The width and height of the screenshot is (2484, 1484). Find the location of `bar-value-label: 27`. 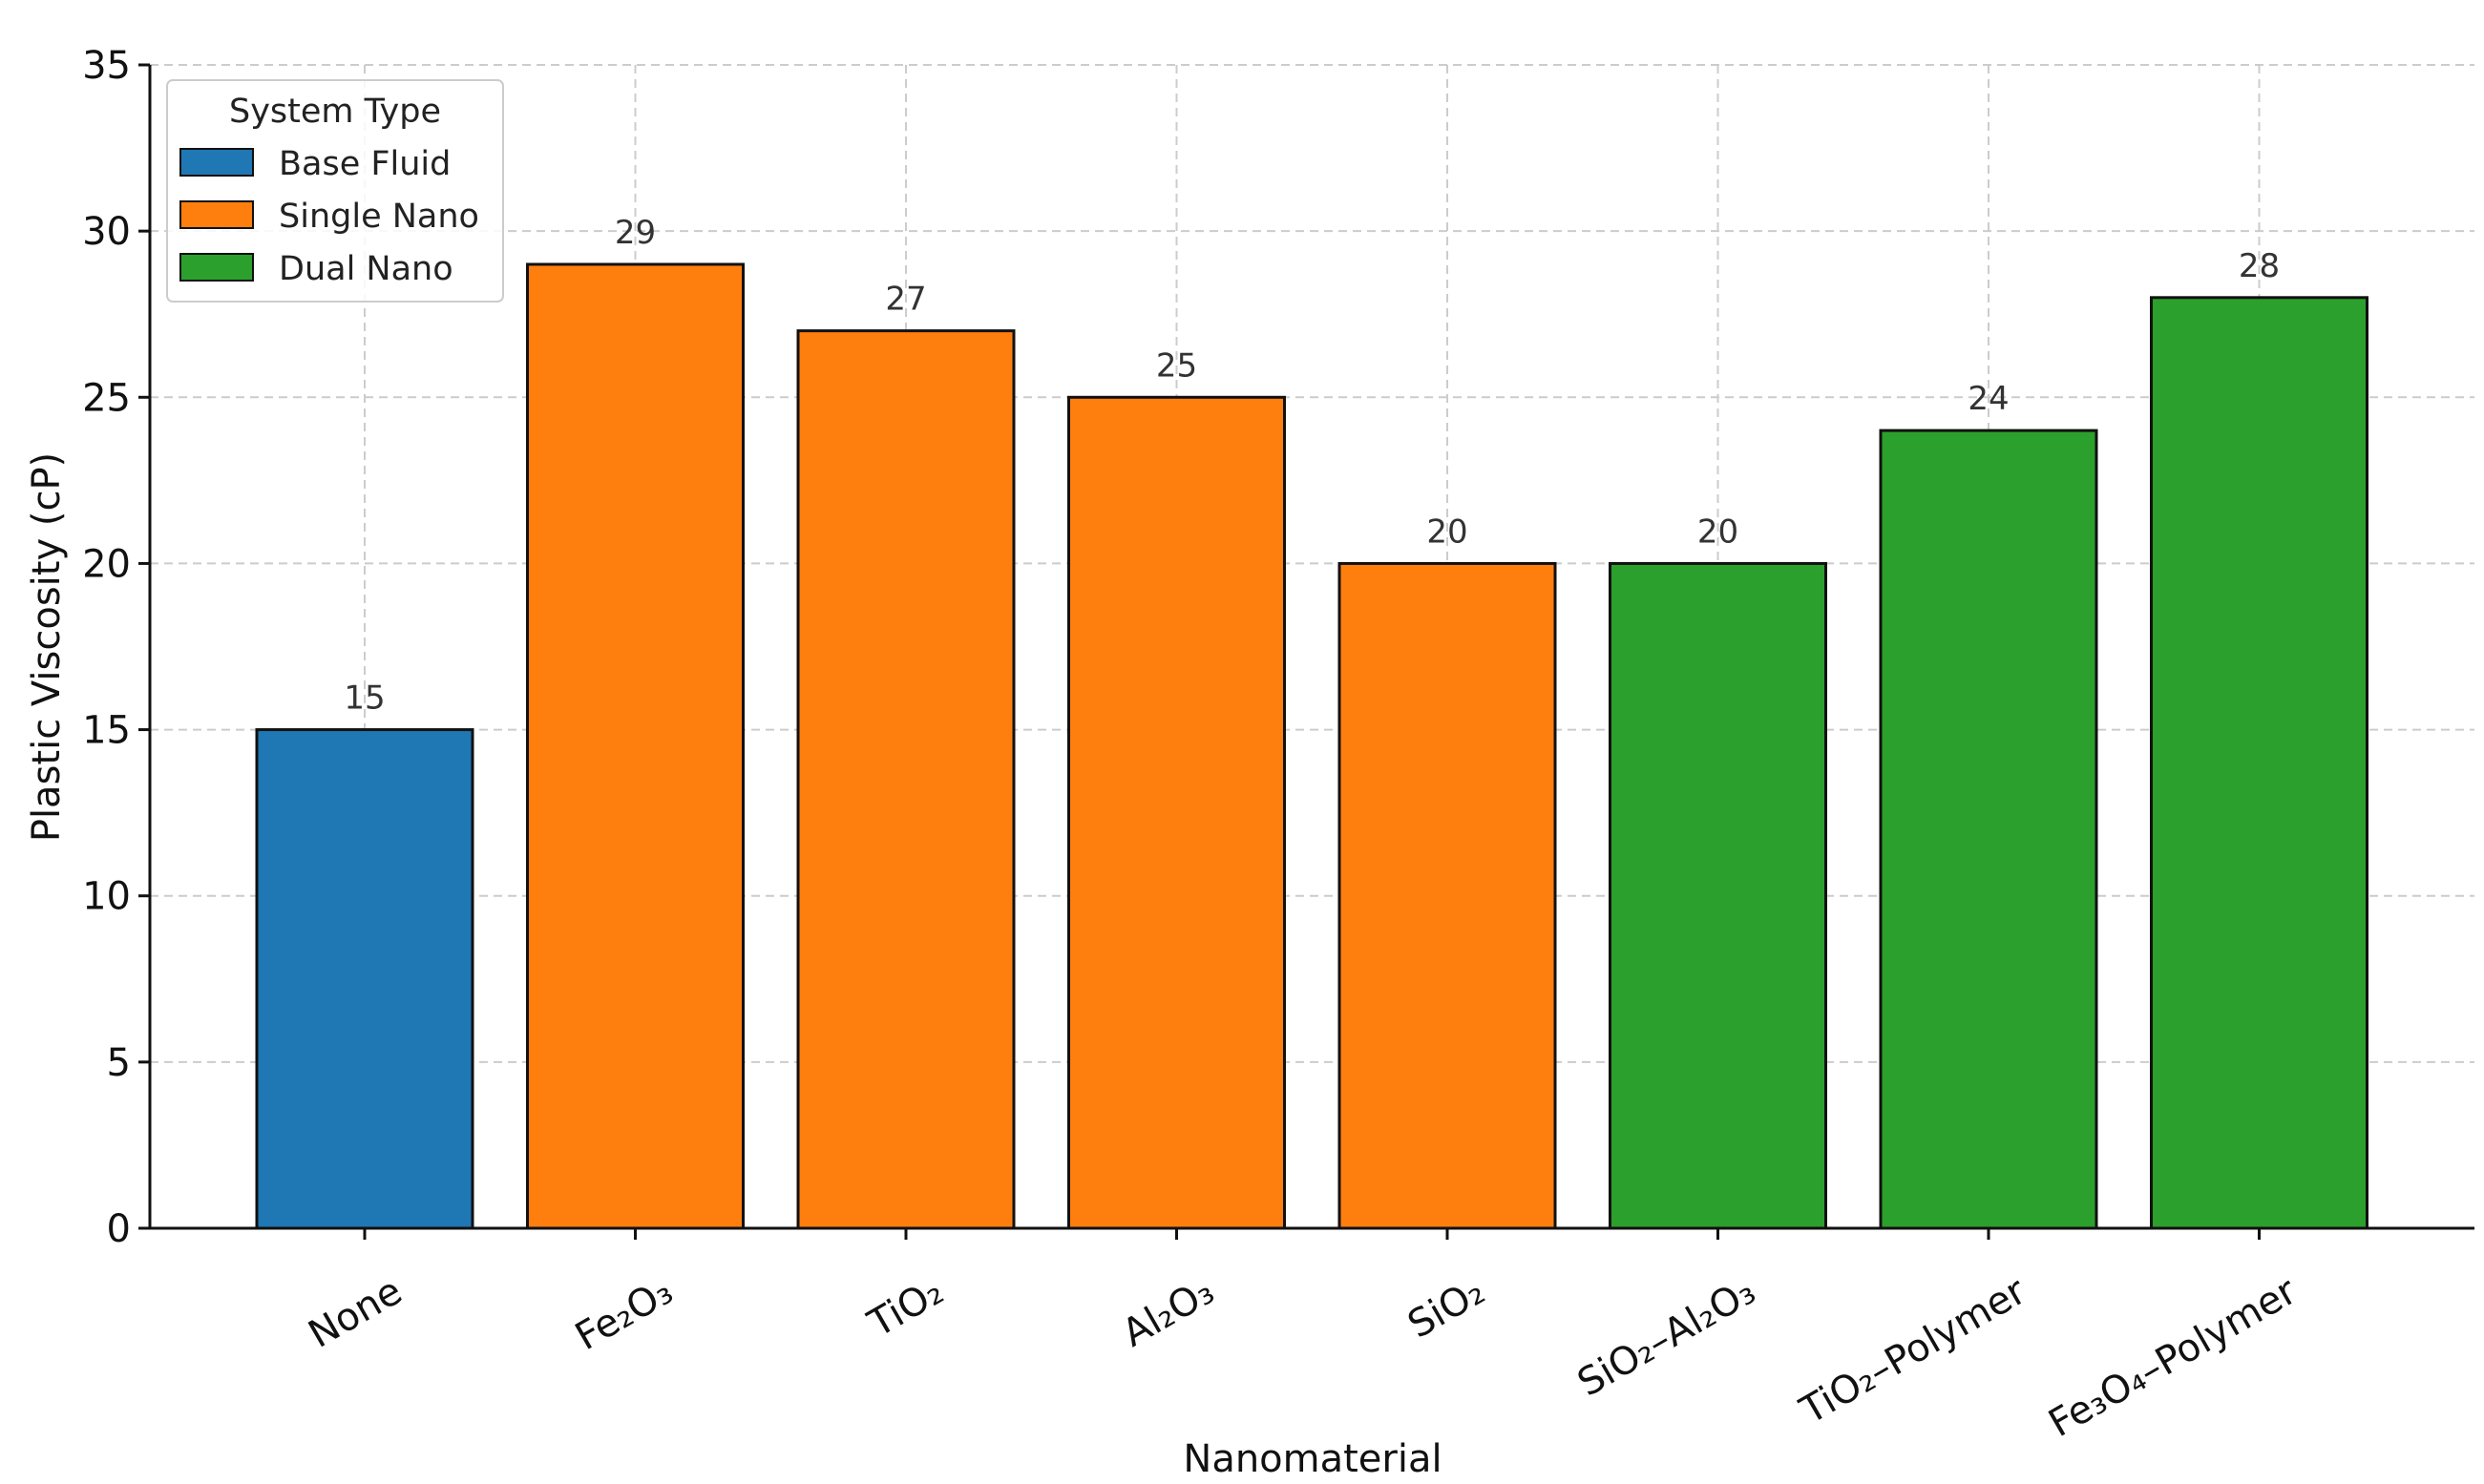

bar-value-label: 27 is located at coordinates (905, 300).